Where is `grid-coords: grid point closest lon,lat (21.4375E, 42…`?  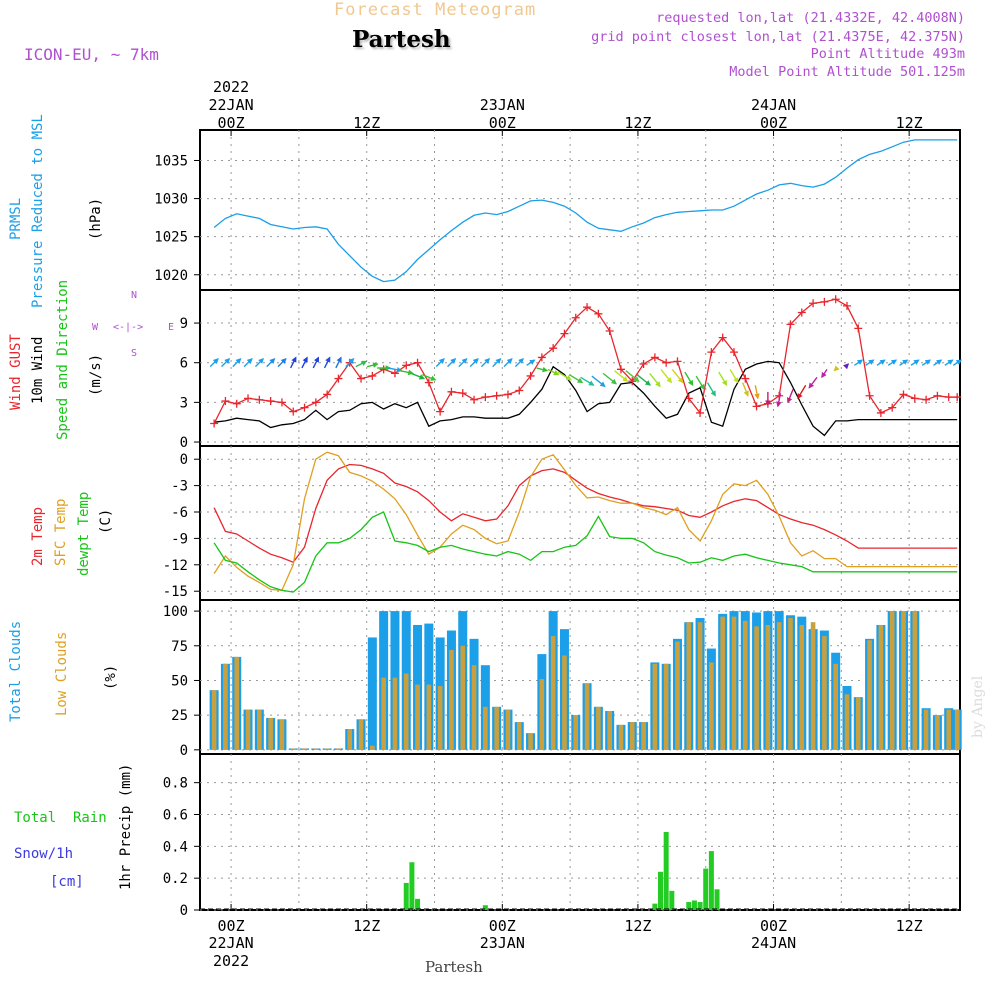
grid-coords: grid point closest lon,lat (21.4375E, 42… is located at coordinates (778, 37).